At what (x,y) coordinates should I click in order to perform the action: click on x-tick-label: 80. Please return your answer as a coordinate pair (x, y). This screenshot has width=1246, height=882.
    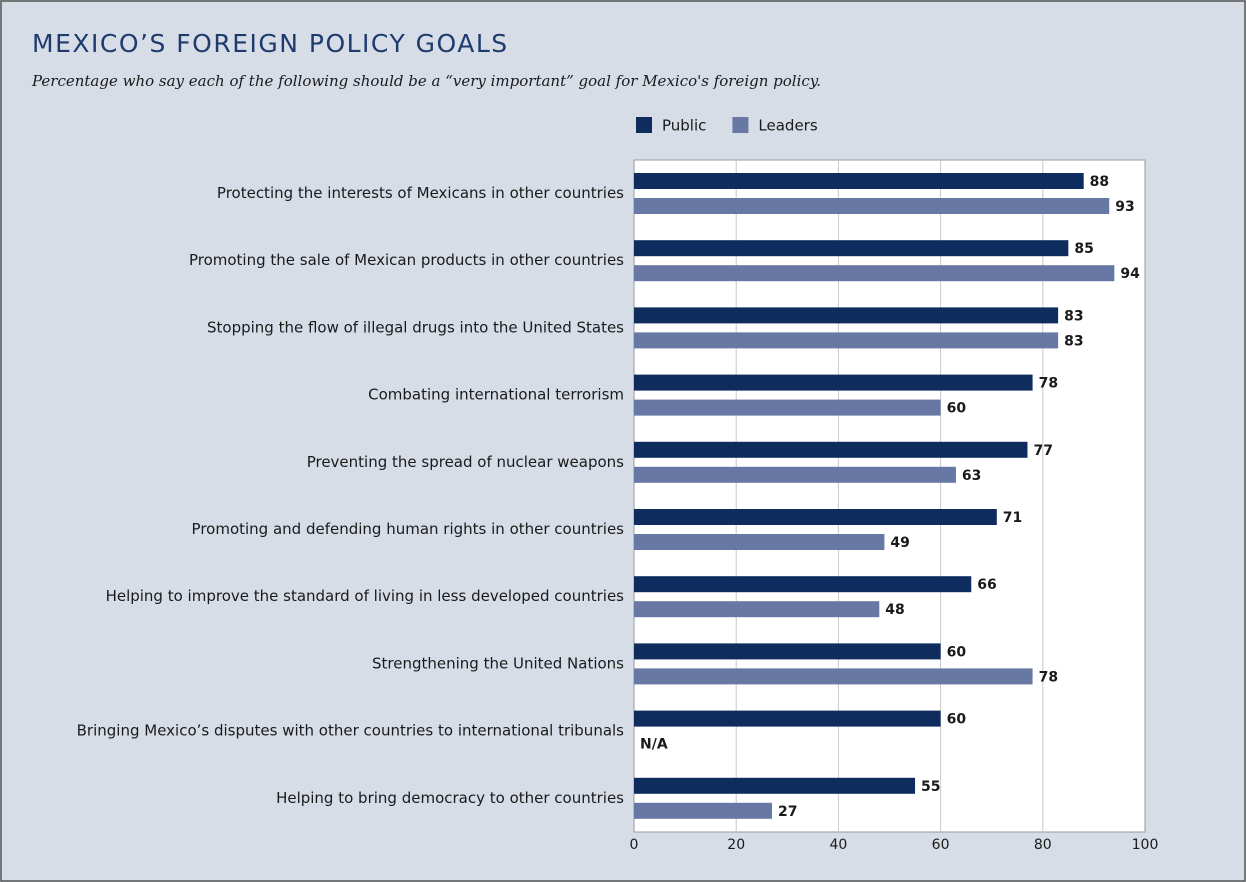
    Looking at the image, I should click on (1043, 845).